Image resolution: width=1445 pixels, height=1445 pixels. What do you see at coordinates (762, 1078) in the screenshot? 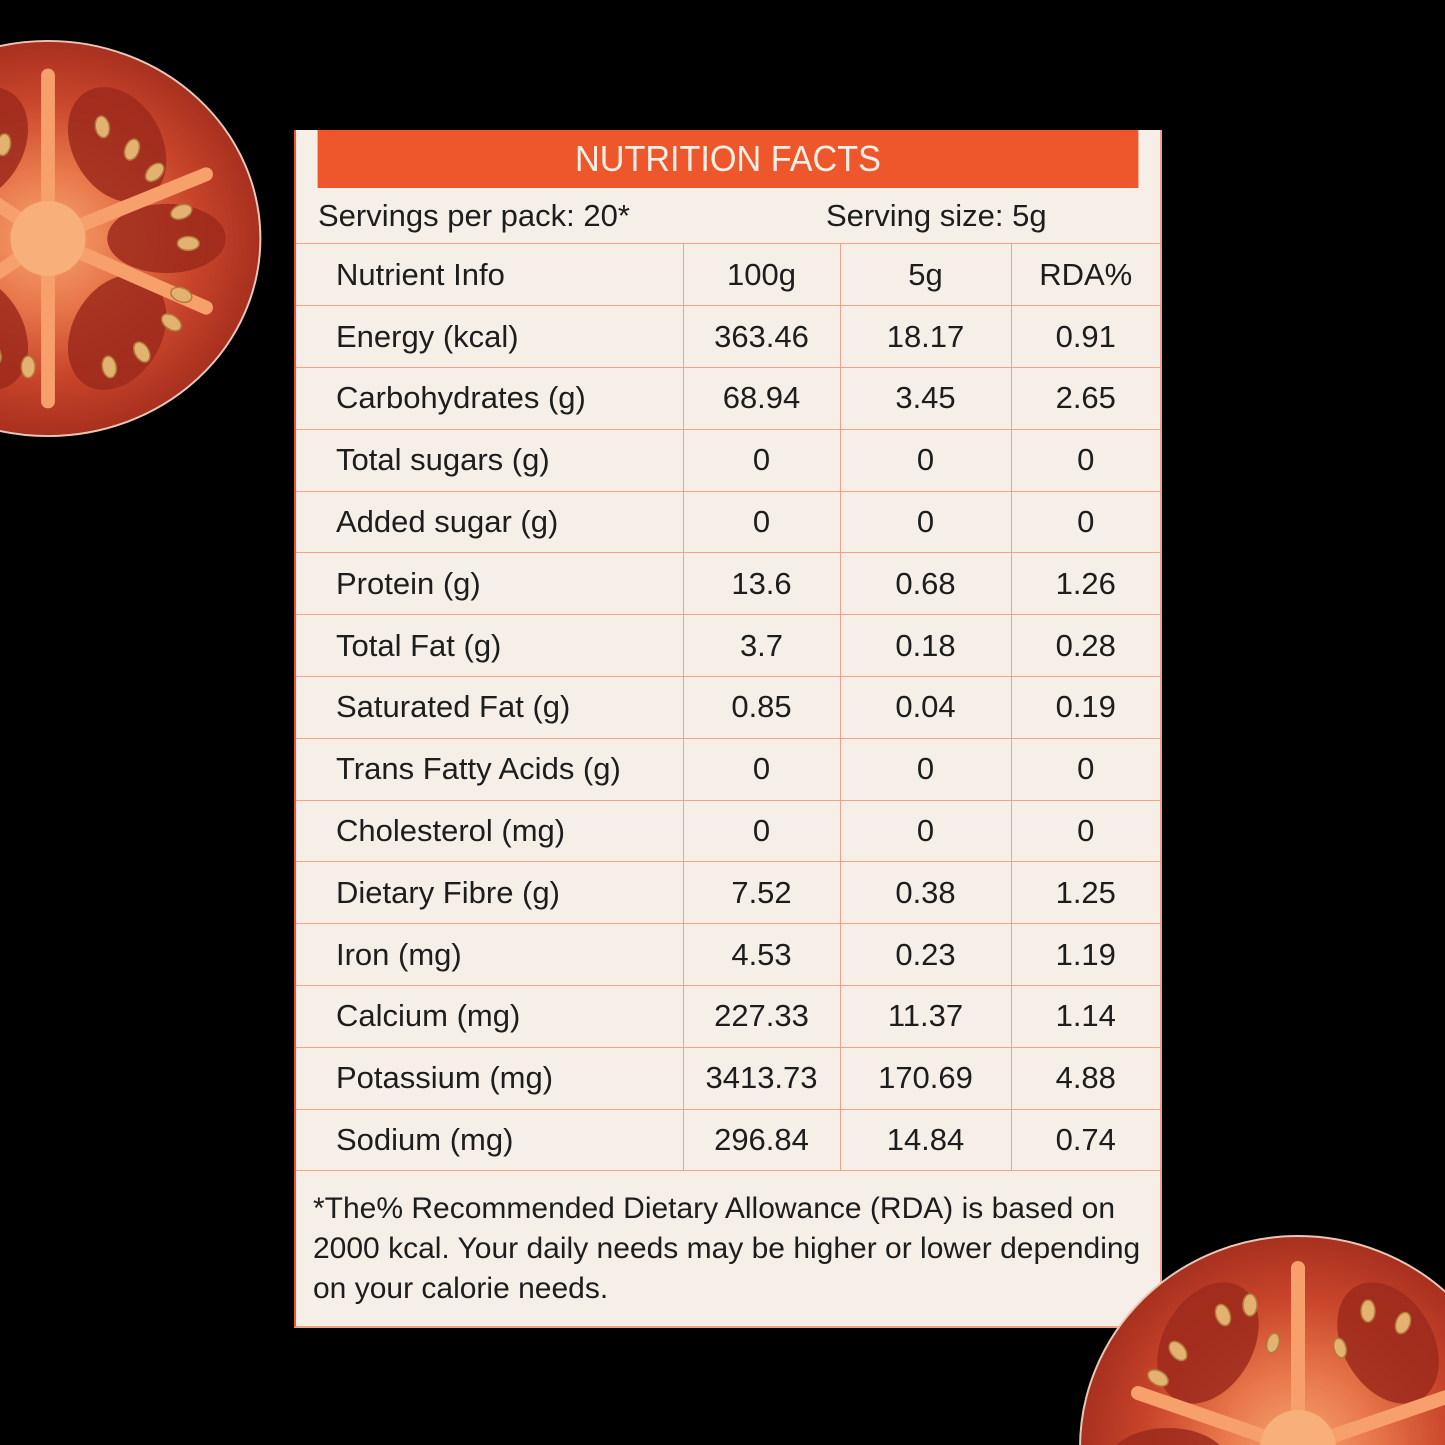
I see `value-100g: 3413.73` at bounding box center [762, 1078].